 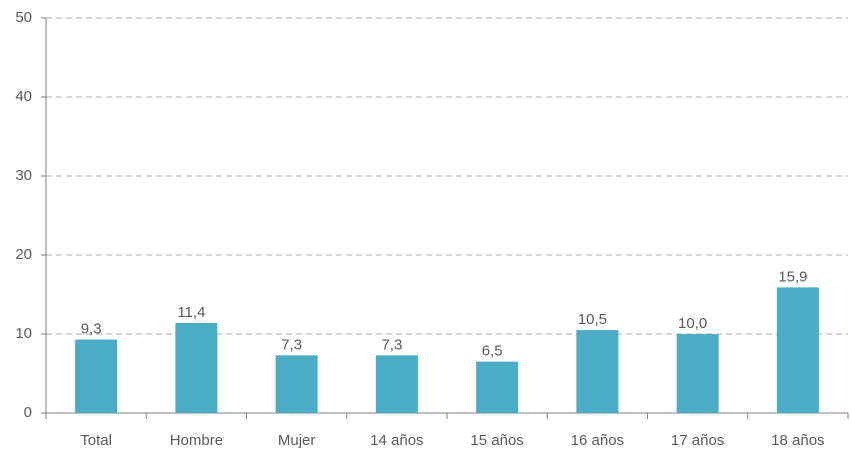 I want to click on x-tick-label: 14 años, so click(x=396, y=440).